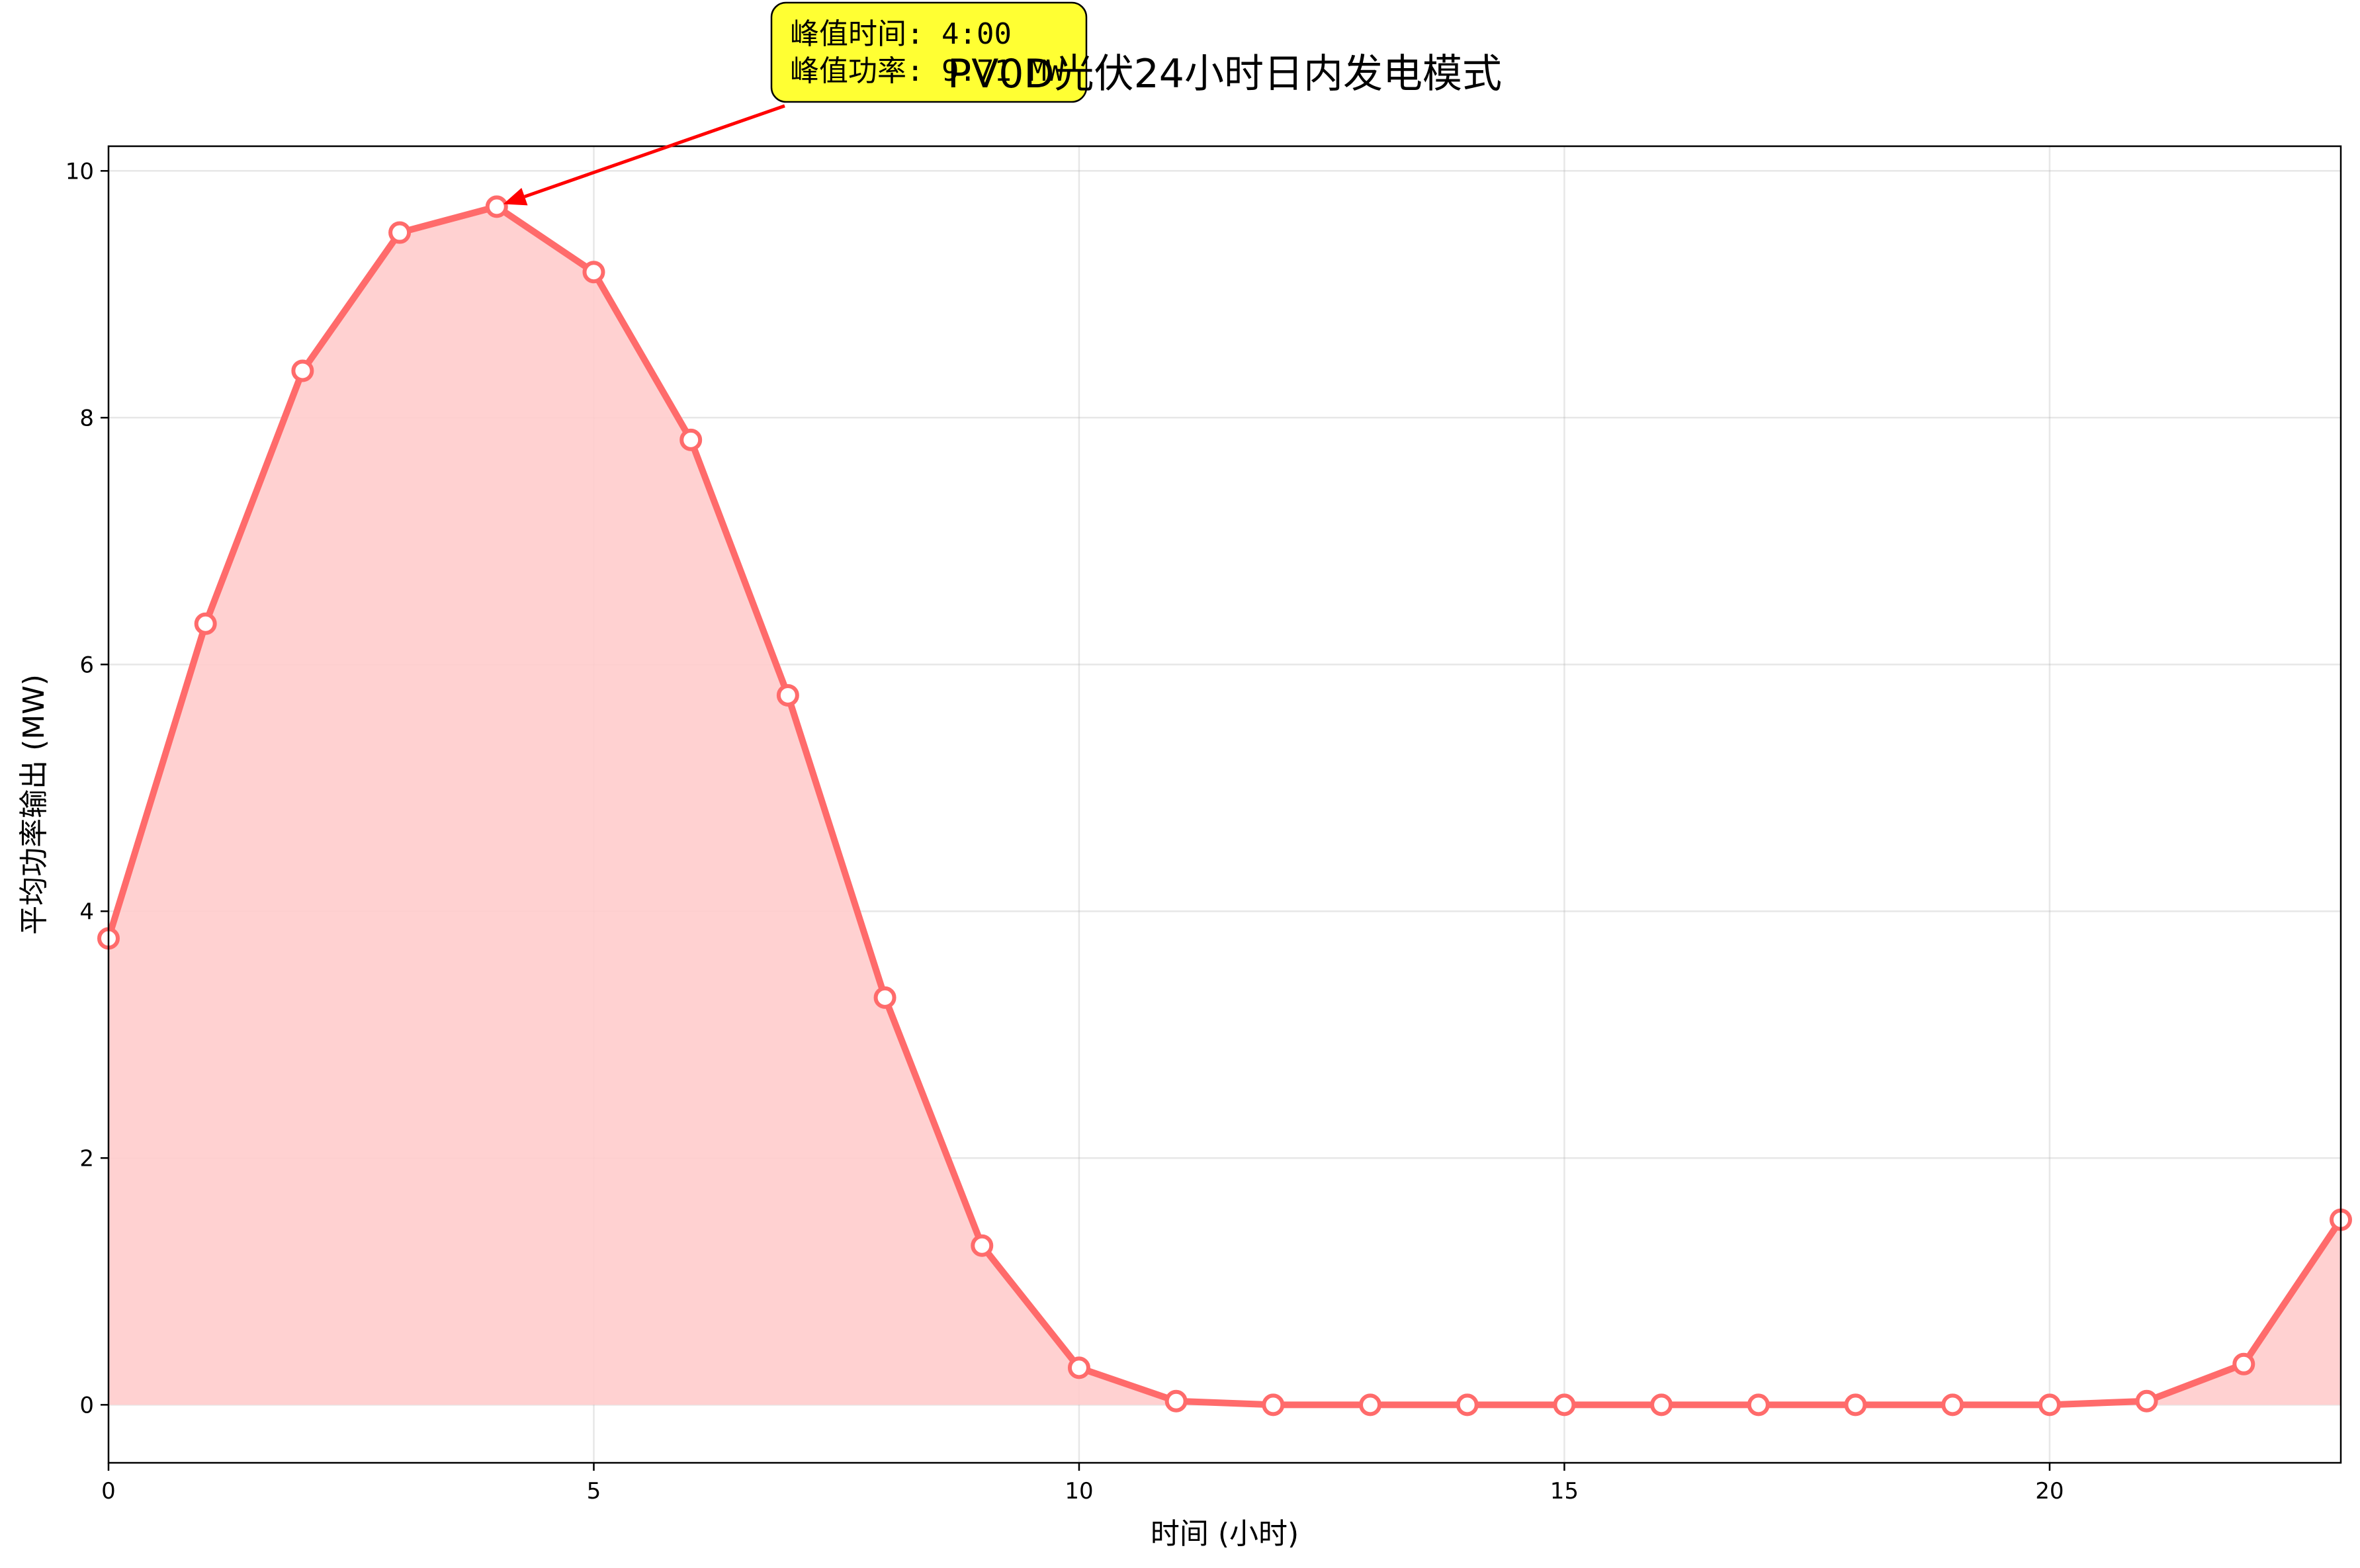 This screenshot has width=2360, height=1568. Describe the element at coordinates (86, 1405) in the screenshot. I see `y-tick-label: 0` at that location.